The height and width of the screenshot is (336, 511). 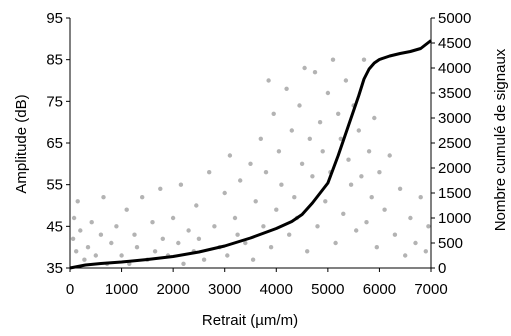 What do you see at coordinates (250, 320) in the screenshot?
I see `x-axis-title: Retrait (µm/m)` at bounding box center [250, 320].